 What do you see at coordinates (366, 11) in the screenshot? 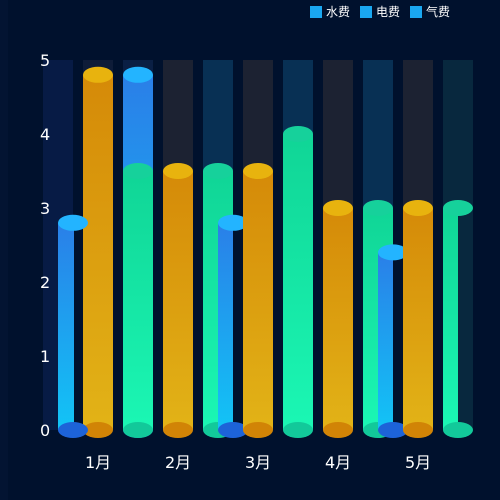
I see `legend-swatch-electricity` at bounding box center [366, 11].